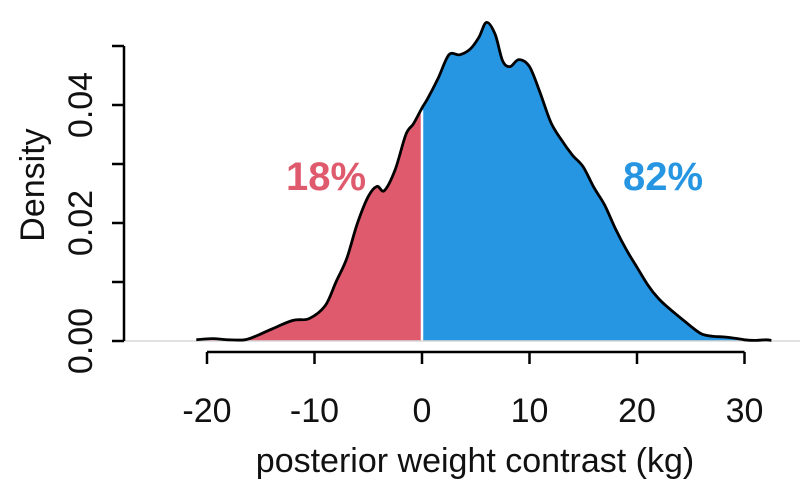  I want to click on negative-percent-label: 18%, so click(326, 177).